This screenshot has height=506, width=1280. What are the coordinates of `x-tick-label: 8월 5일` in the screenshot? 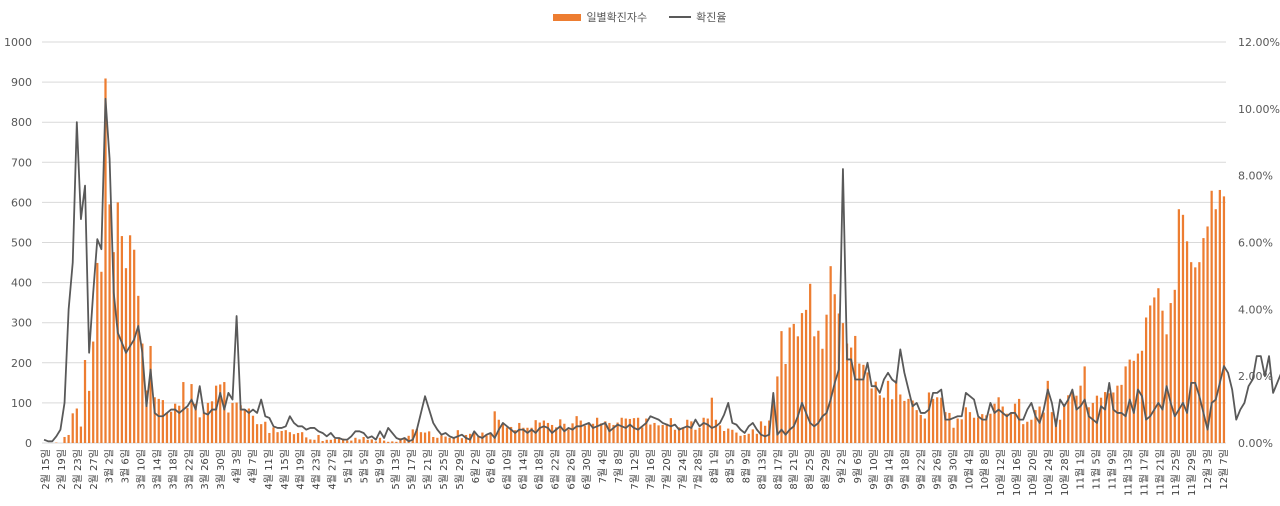 It's located at (731, 466).